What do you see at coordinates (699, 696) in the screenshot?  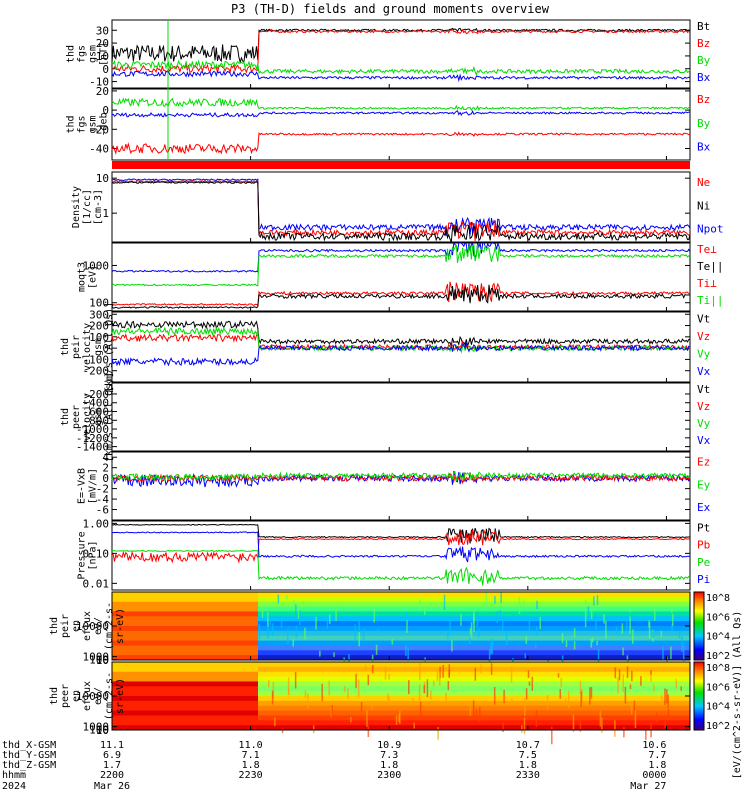 I see `colorbar-fill` at bounding box center [699, 696].